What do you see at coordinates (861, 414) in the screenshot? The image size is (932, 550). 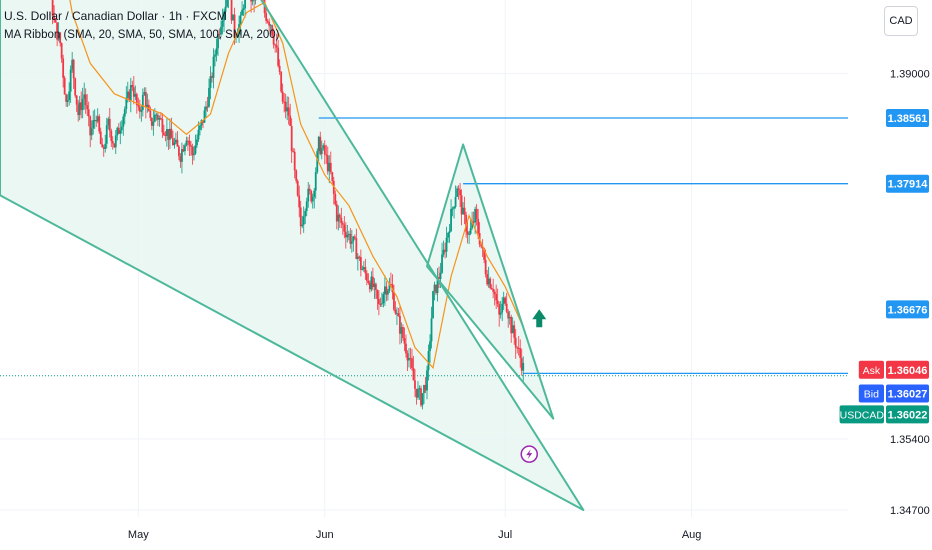 I see `last-price-tag-tag` at bounding box center [861, 414].